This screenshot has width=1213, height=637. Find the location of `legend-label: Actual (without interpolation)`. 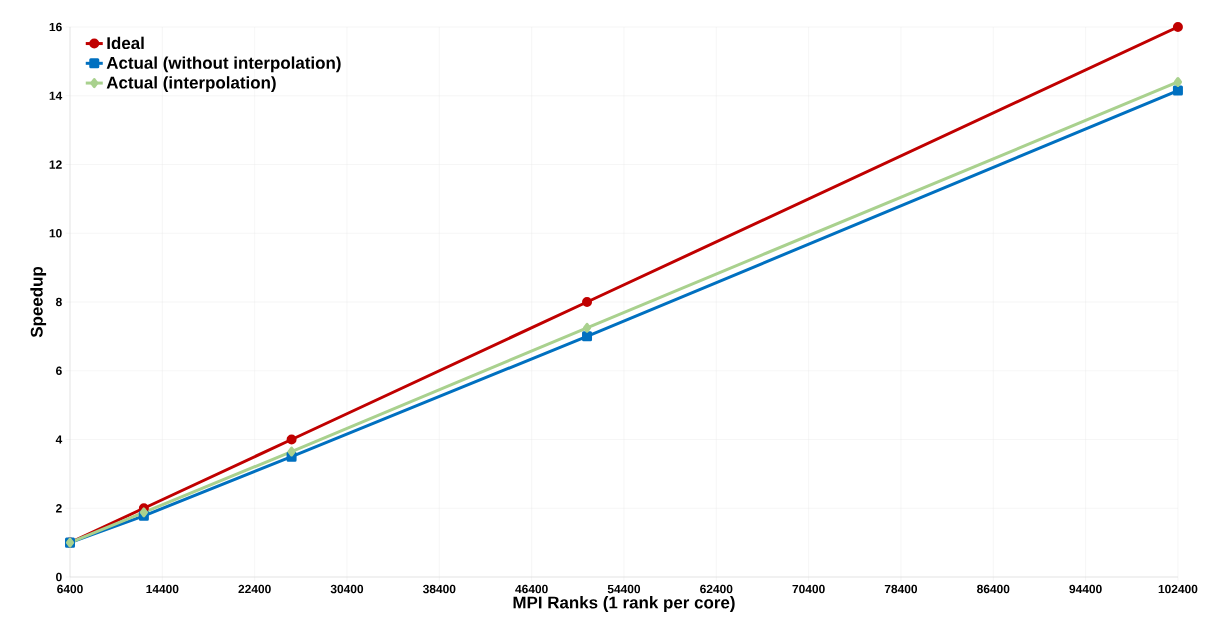

legend-label: Actual (without interpolation) is located at coordinates (223, 64).